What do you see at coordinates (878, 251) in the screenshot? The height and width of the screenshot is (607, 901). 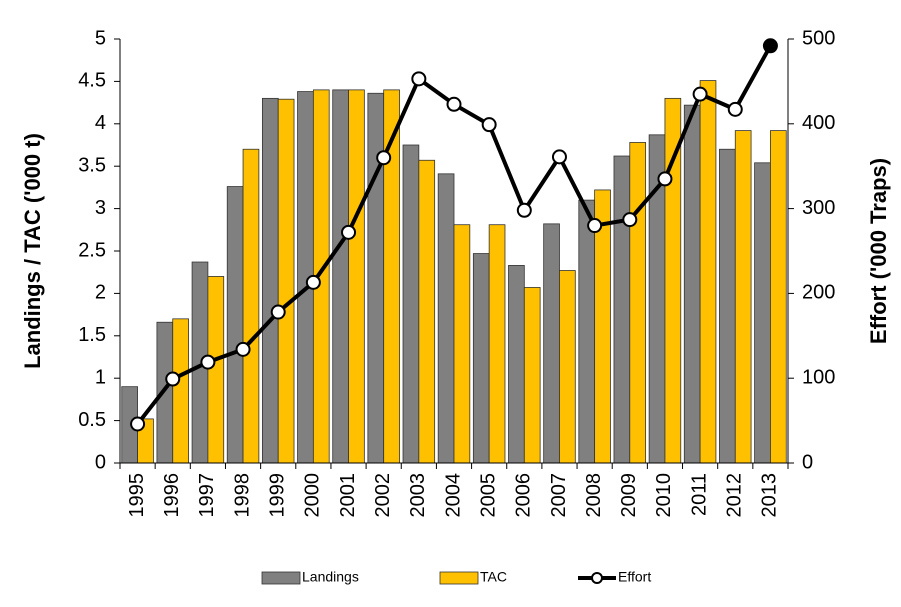 I see `y2-axis-title: Effort ('000 Traps)` at bounding box center [878, 251].